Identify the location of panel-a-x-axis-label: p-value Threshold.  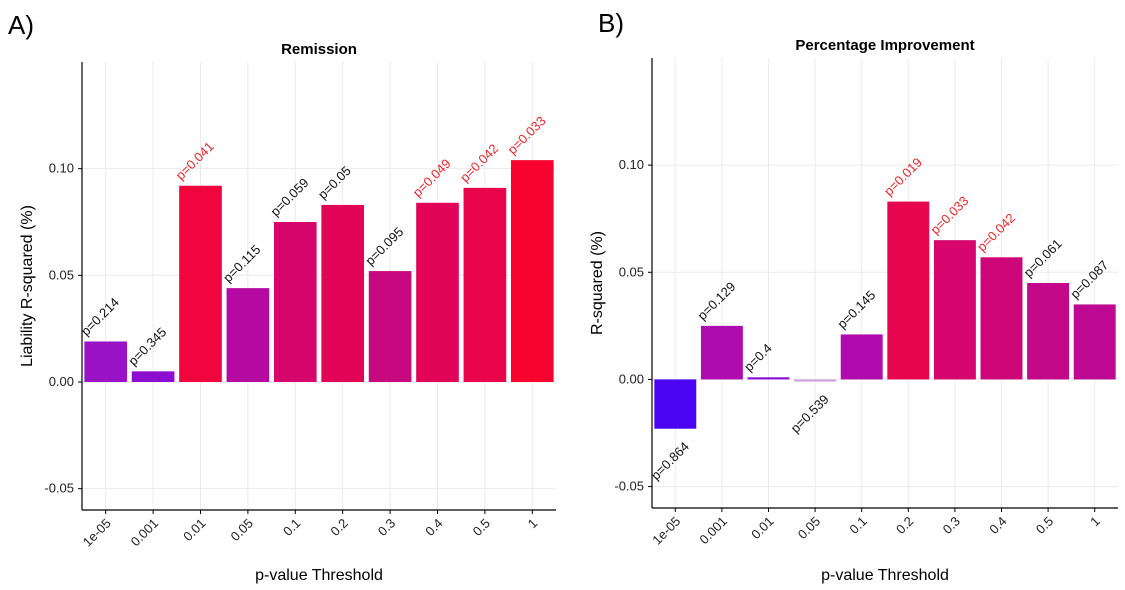
(319, 575).